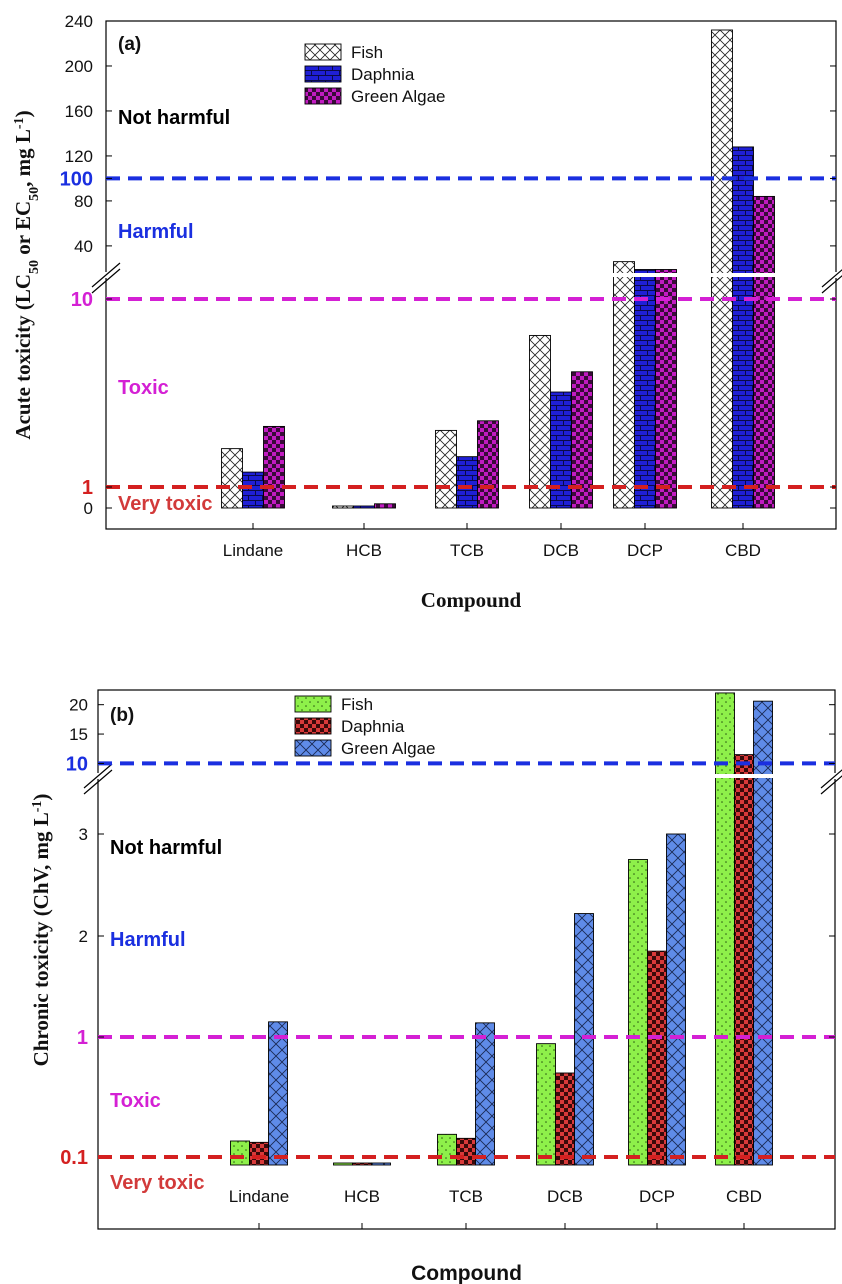 The height and width of the screenshot is (1284, 842). What do you see at coordinates (76, 179) in the screenshot?
I see `ytick-label-100: 100` at bounding box center [76, 179].